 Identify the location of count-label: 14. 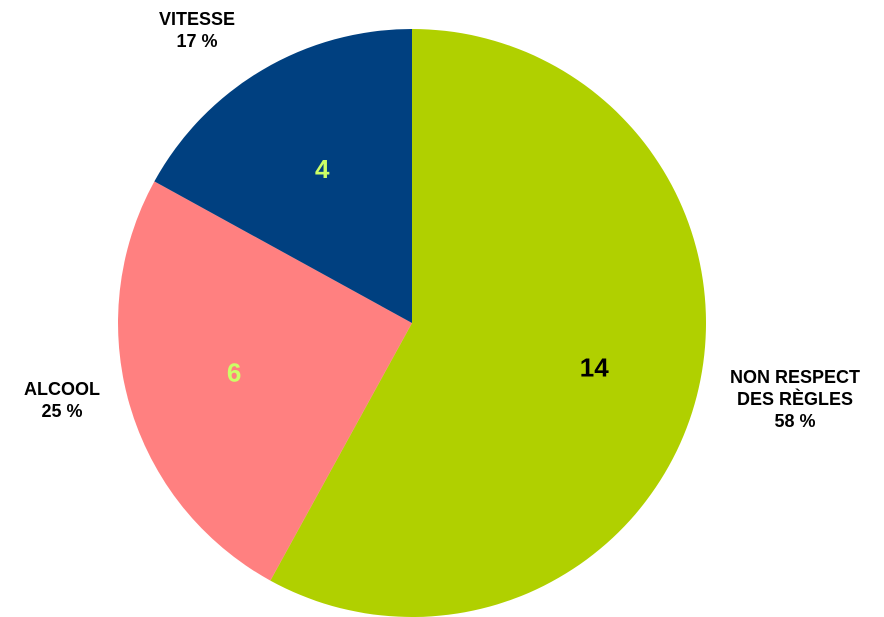
(594, 368).